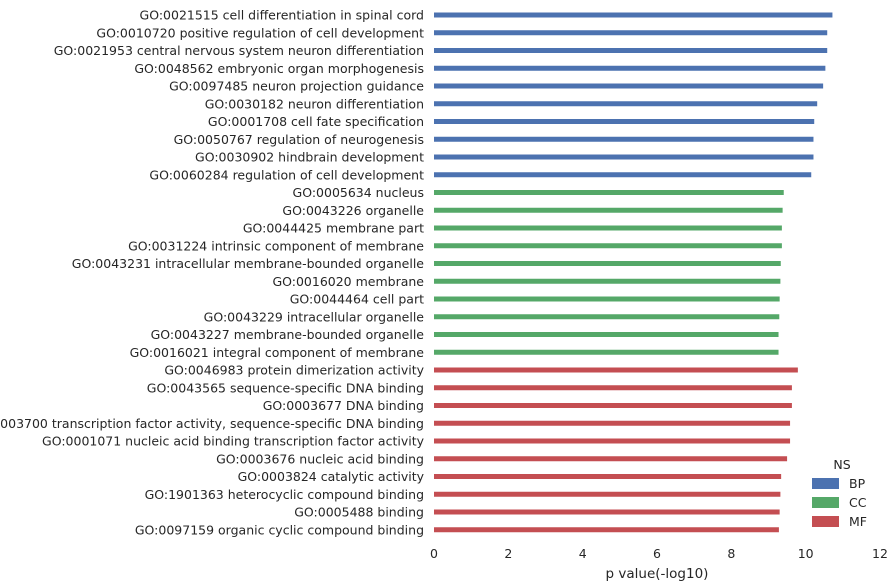 The height and width of the screenshot is (587, 894). Describe the element at coordinates (825, 483) in the screenshot. I see `legend-swatch-bp` at that location.